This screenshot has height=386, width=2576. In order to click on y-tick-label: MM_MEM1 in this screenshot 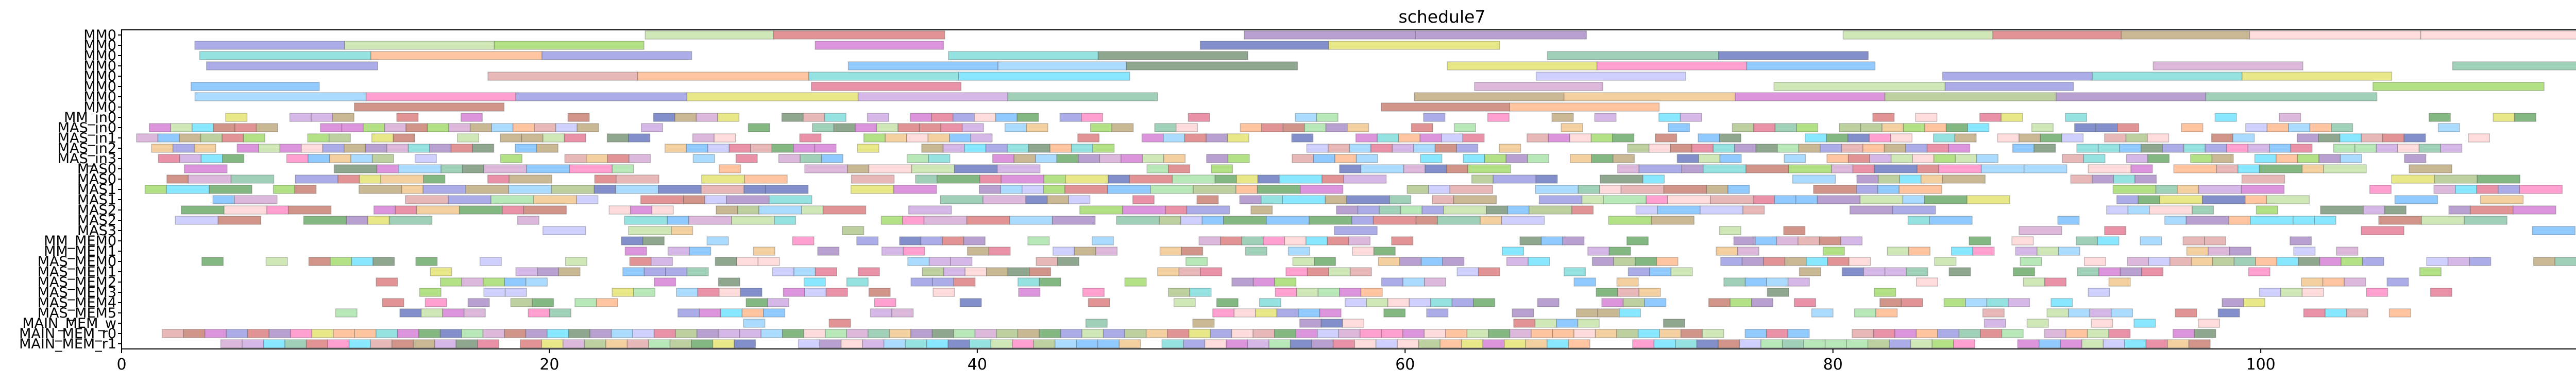, I will do `click(80, 251)`.